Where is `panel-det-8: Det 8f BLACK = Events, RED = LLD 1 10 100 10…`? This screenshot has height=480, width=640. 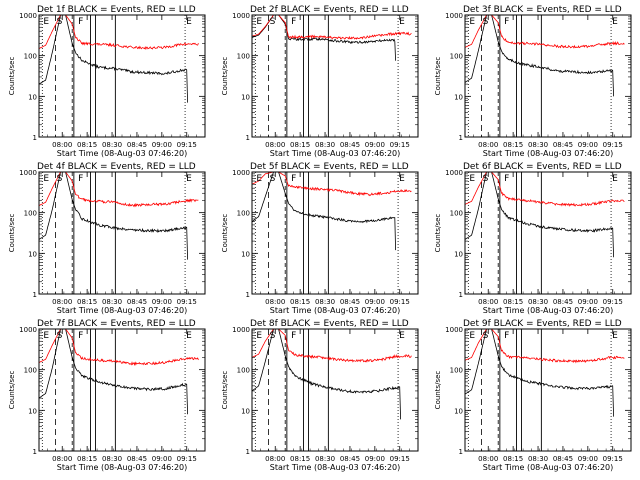 panel-det-8: Det 8f BLACK = Events, RED = LLD 1 10 100 10… is located at coordinates (320, 395).